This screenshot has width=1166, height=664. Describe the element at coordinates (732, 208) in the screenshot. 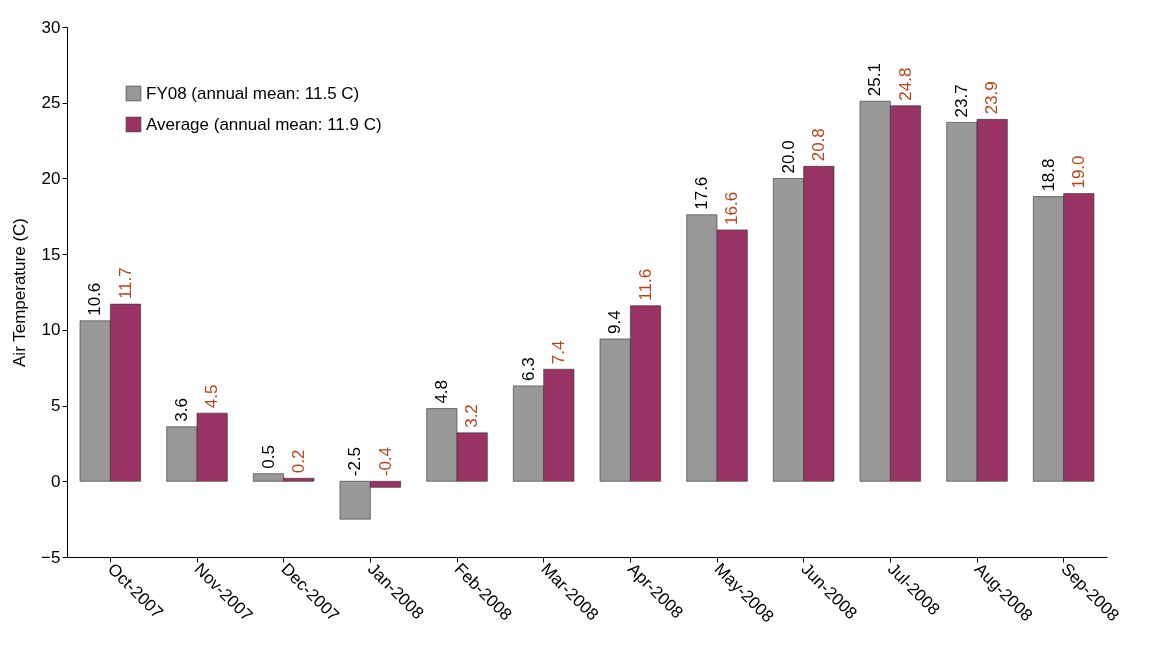

I see `data-label: 16.6` at that location.